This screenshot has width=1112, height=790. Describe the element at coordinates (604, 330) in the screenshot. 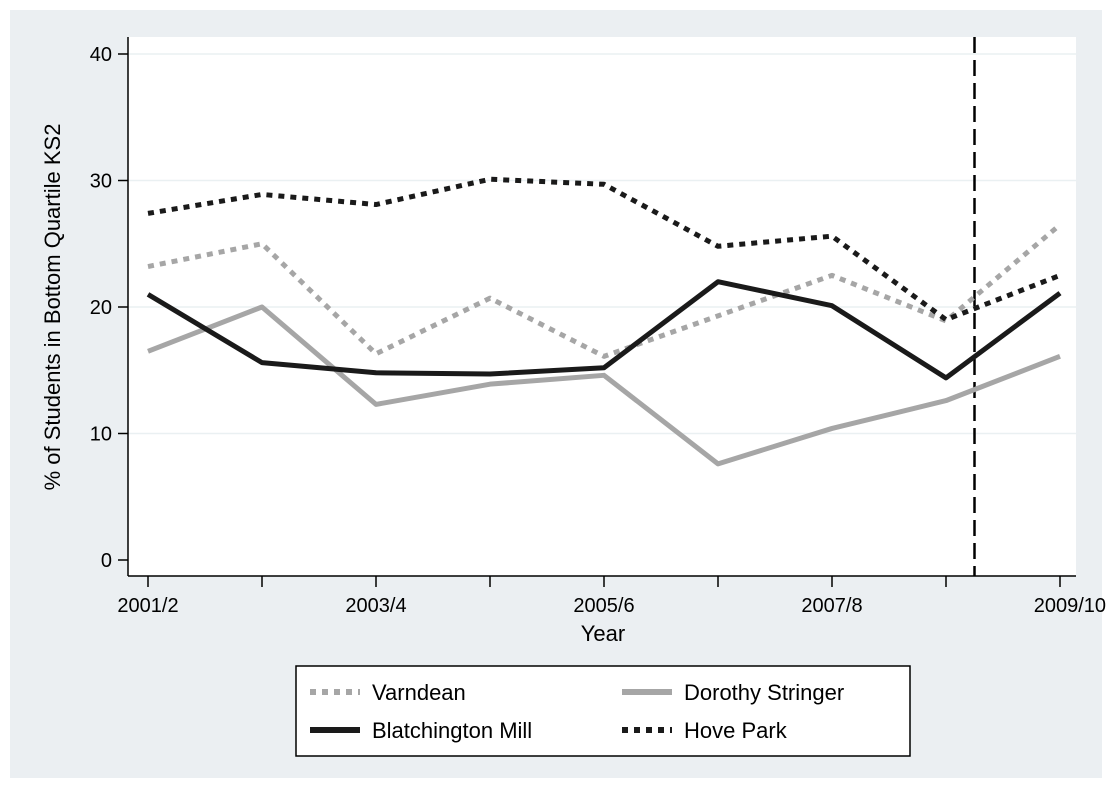

I see `series-line-blatchington-mill` at that location.